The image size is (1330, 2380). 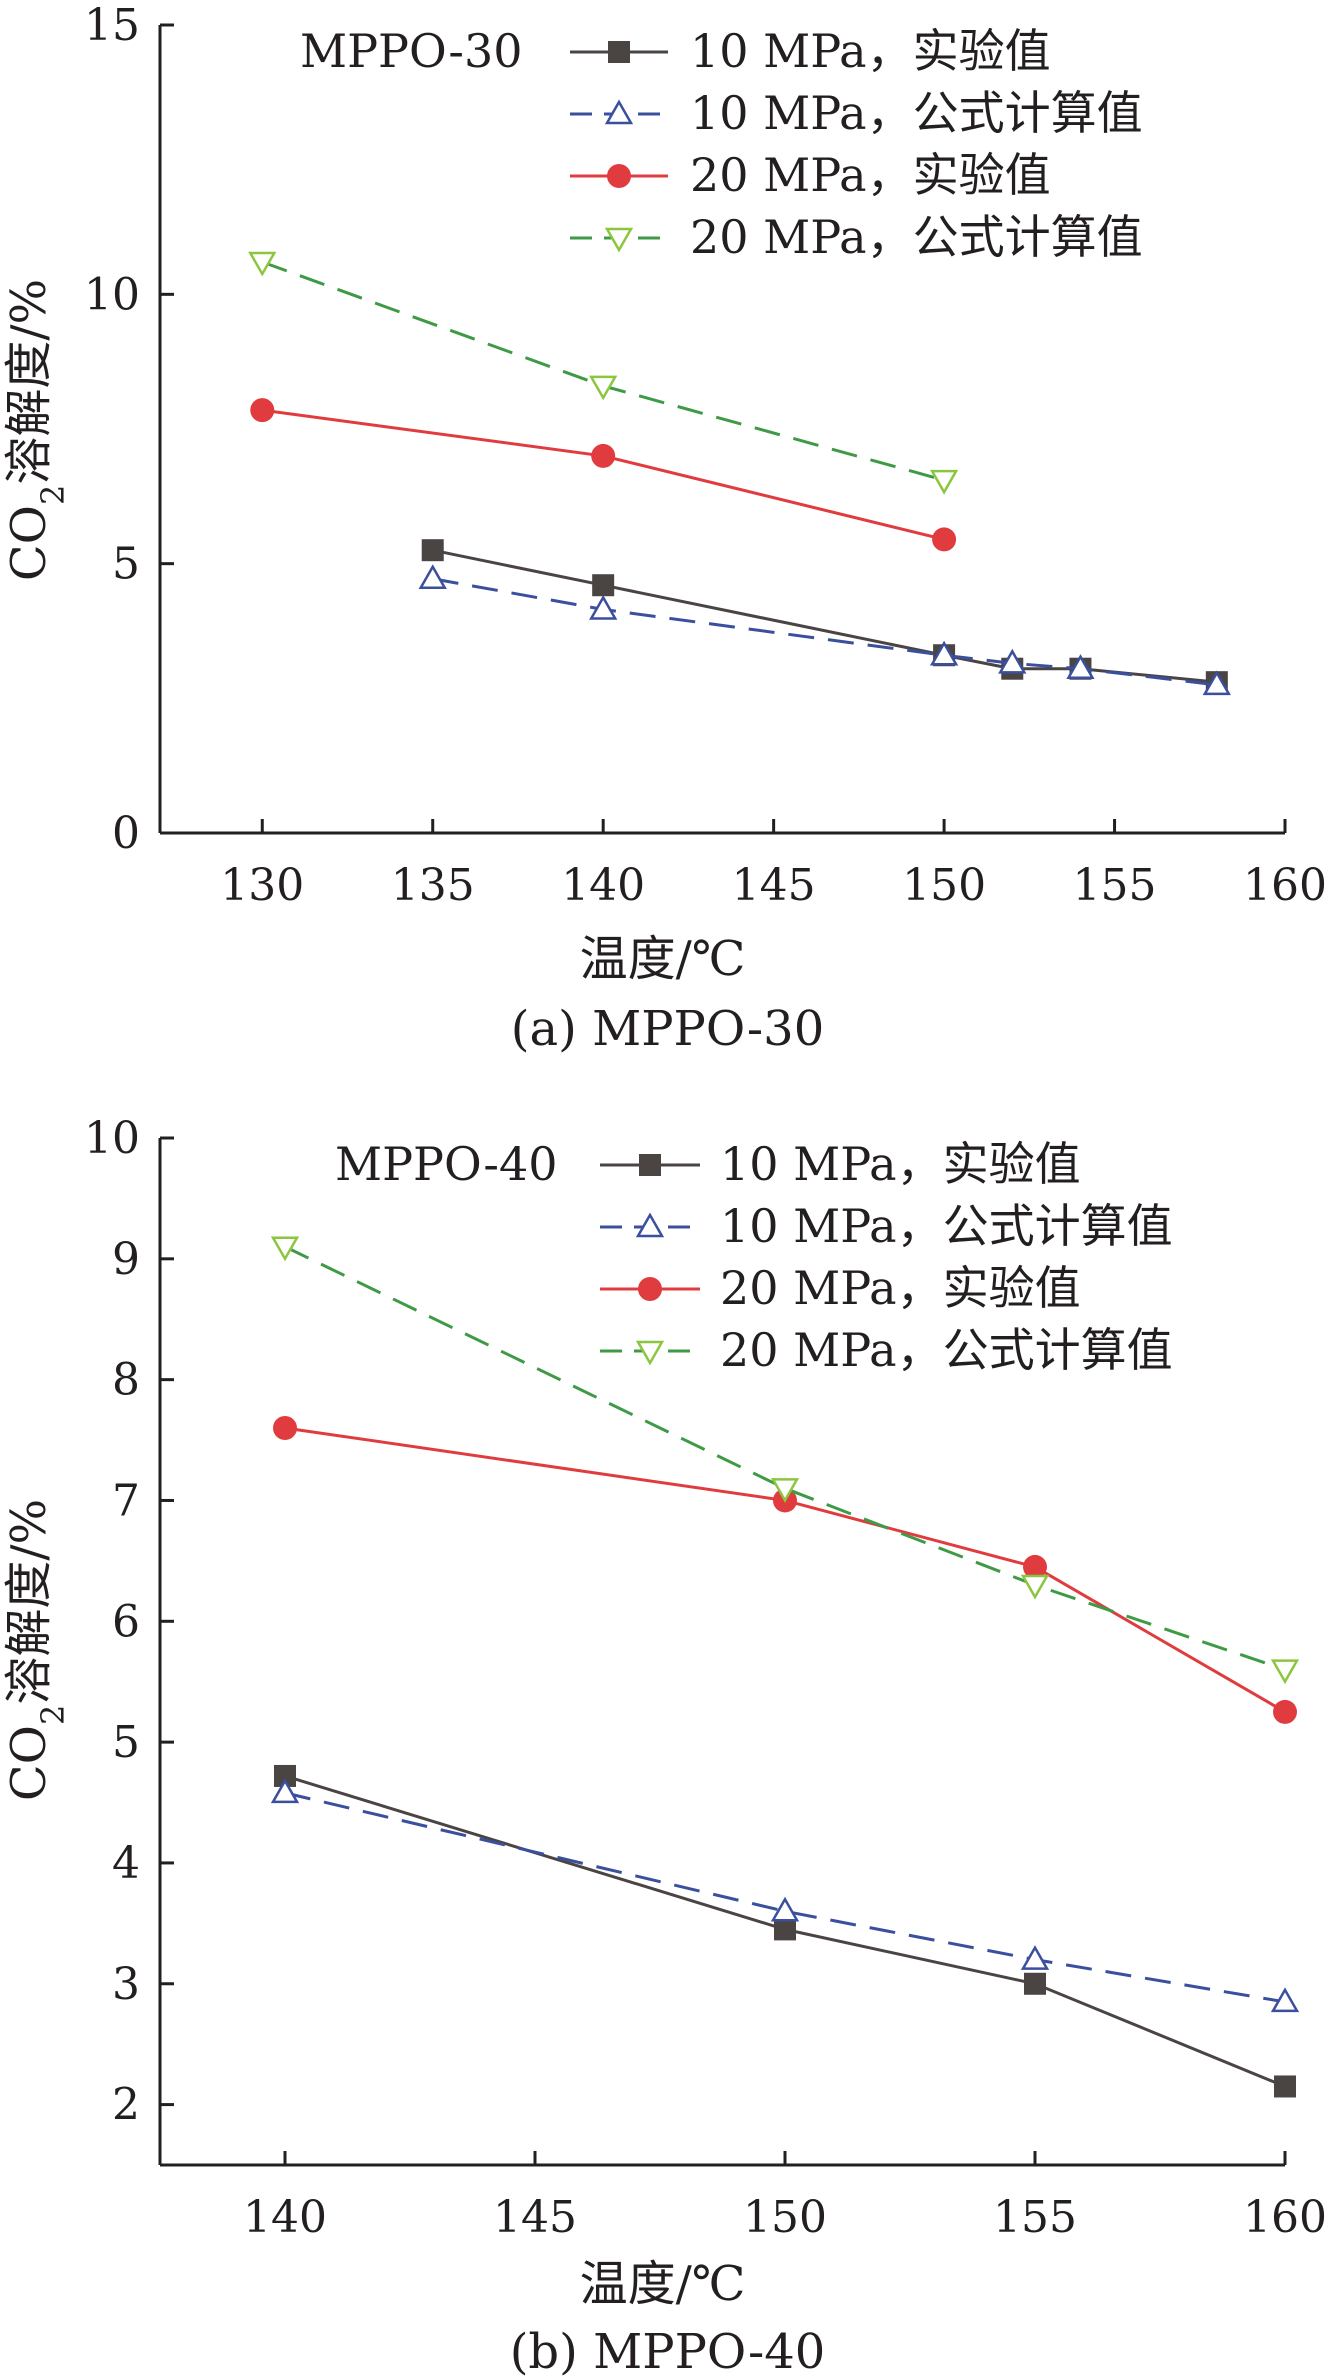 I want to click on y-tick-label: 7, so click(x=126, y=1500).